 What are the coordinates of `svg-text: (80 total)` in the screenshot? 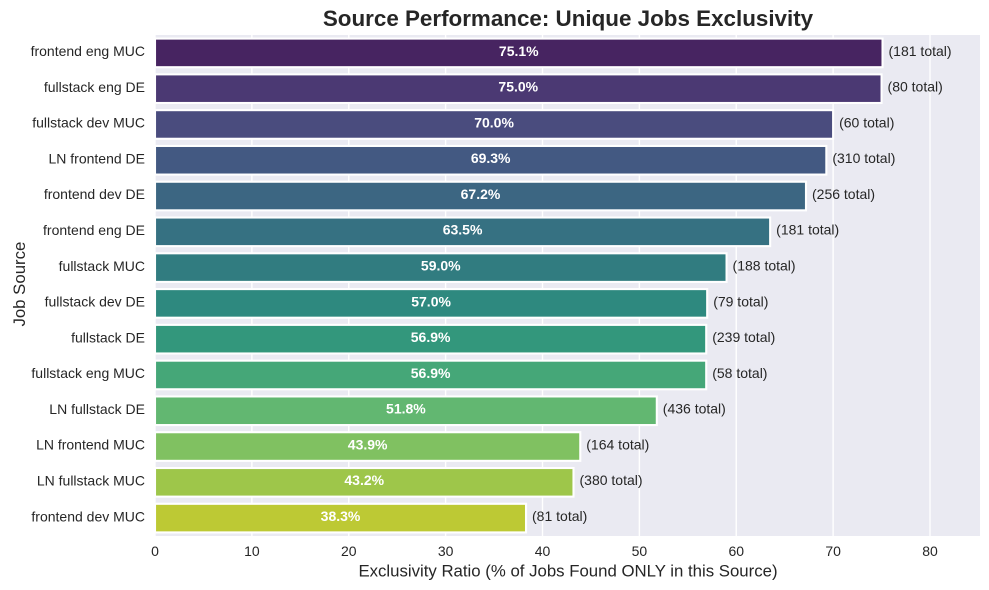 It's located at (915, 87).